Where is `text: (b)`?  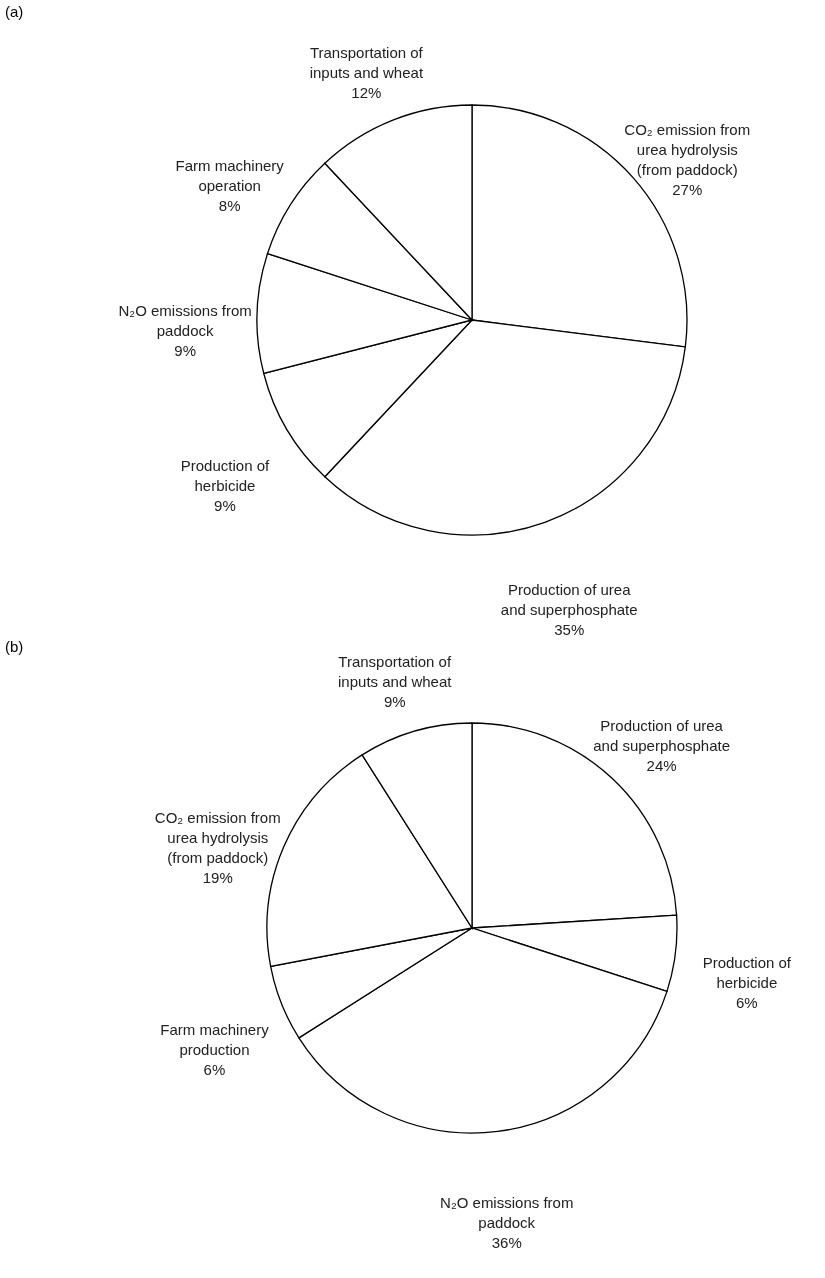 text: (b) is located at coordinates (14, 646).